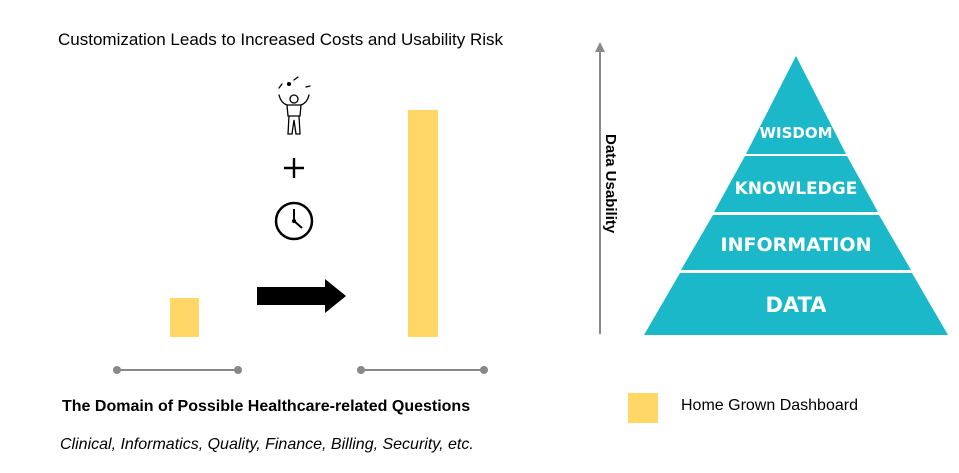 This screenshot has height=473, width=959. Describe the element at coordinates (643, 408) in the screenshot. I see `legend-swatch` at that location.